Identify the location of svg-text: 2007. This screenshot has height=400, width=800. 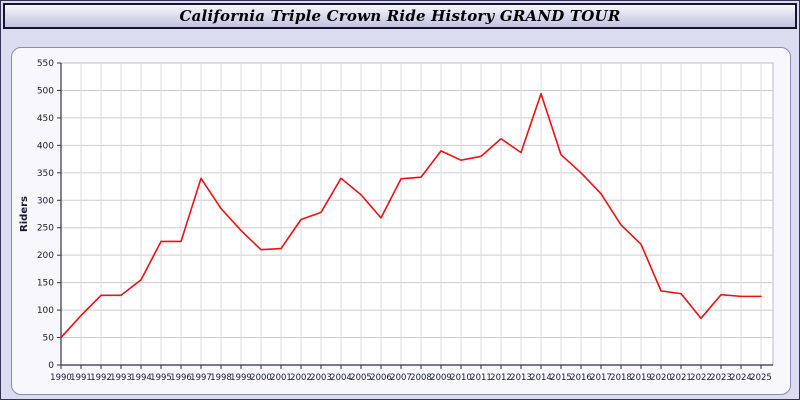
(401, 378).